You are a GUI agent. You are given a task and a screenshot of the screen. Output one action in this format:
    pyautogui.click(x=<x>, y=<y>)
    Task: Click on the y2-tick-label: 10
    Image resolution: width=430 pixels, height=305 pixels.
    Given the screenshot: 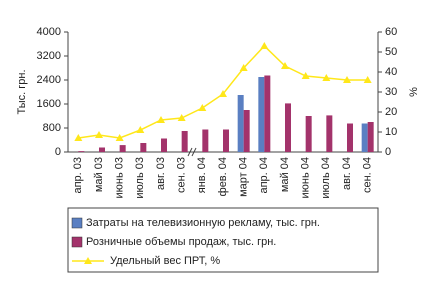 What is the action you would take?
    pyautogui.click(x=391, y=132)
    